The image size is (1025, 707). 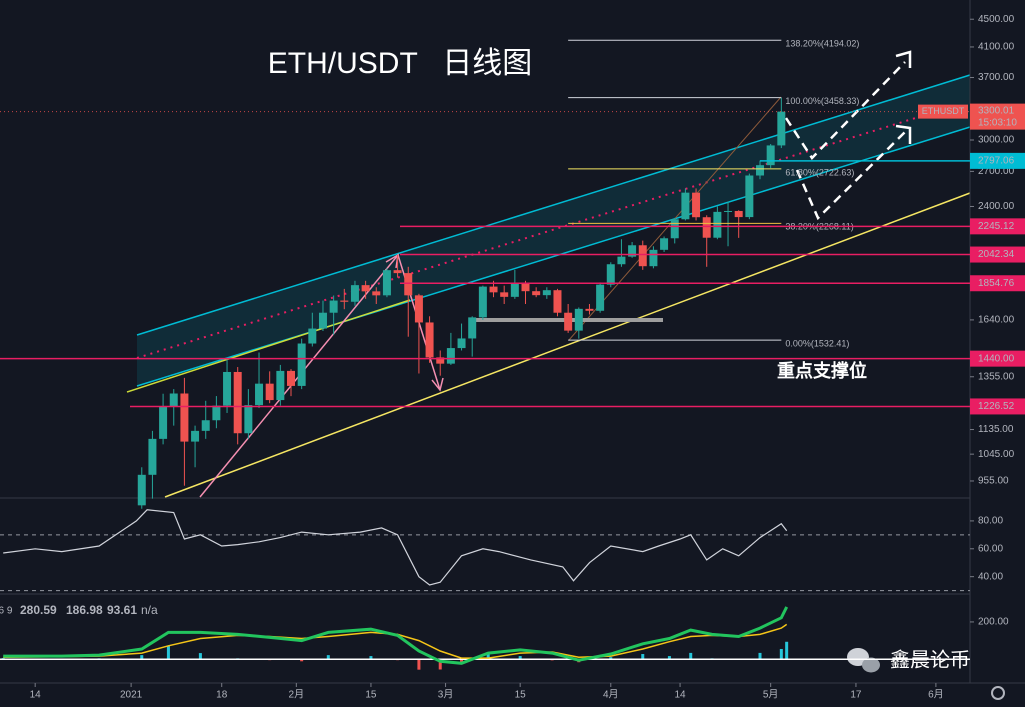 I want to click on macd-line, so click(x=396, y=635).